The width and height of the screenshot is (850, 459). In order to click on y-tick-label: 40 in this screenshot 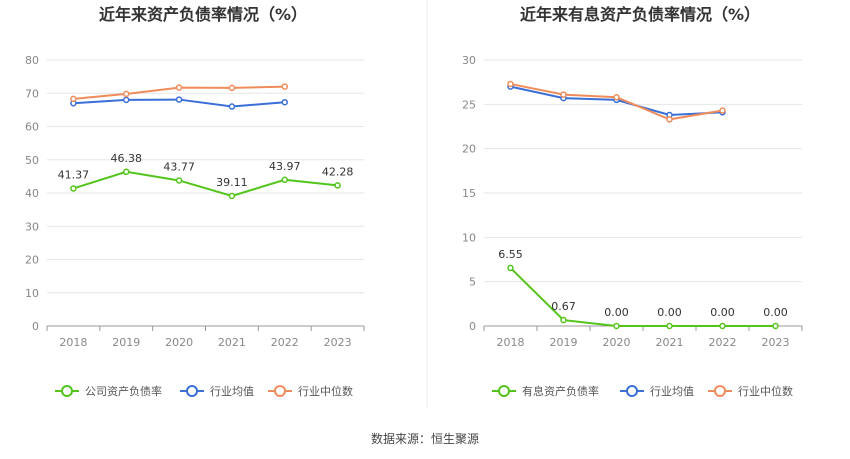, I will do `click(32, 193)`.